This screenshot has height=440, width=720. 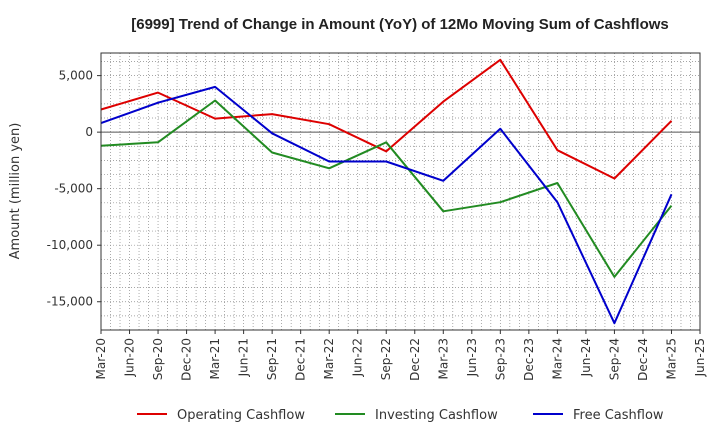 What do you see at coordinates (643, 359) in the screenshot?
I see `x-tick-label: Dec-24` at bounding box center [643, 359].